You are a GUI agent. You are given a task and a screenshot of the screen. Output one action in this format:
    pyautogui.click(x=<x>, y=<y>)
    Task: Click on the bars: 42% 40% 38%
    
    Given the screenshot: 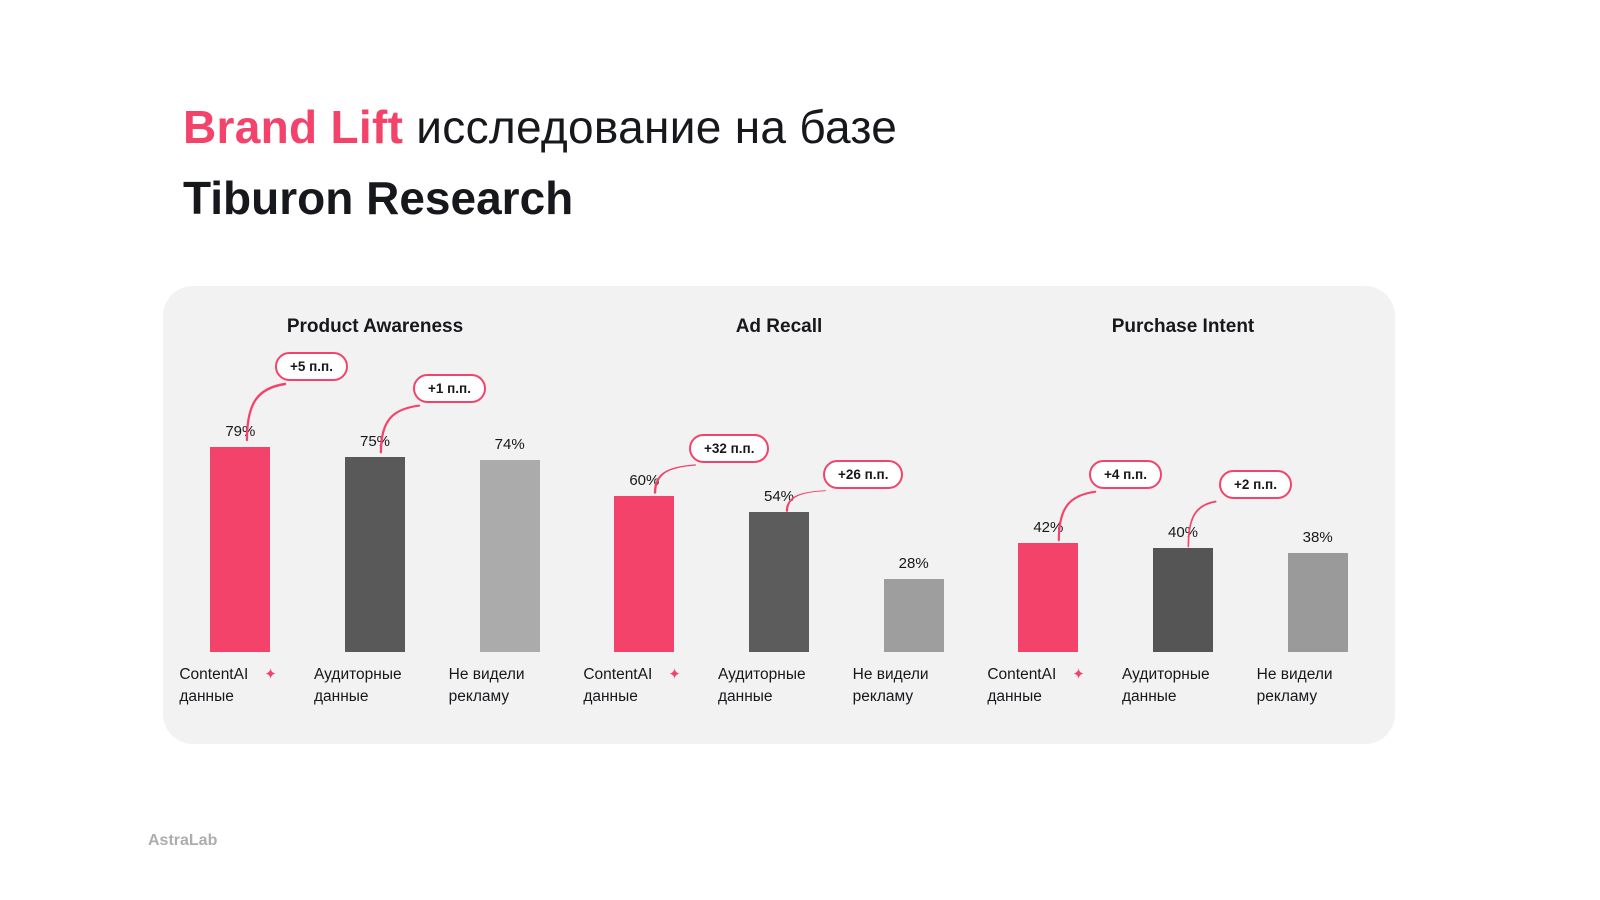 What is the action you would take?
    pyautogui.click(x=1183, y=502)
    